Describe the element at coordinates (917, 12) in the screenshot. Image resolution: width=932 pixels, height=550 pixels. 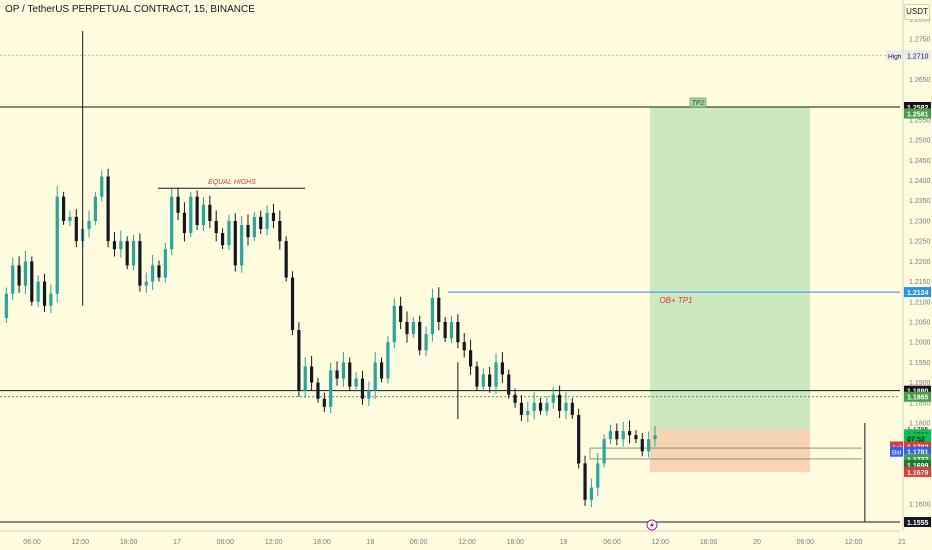
I see `currency-button: USDT` at that location.